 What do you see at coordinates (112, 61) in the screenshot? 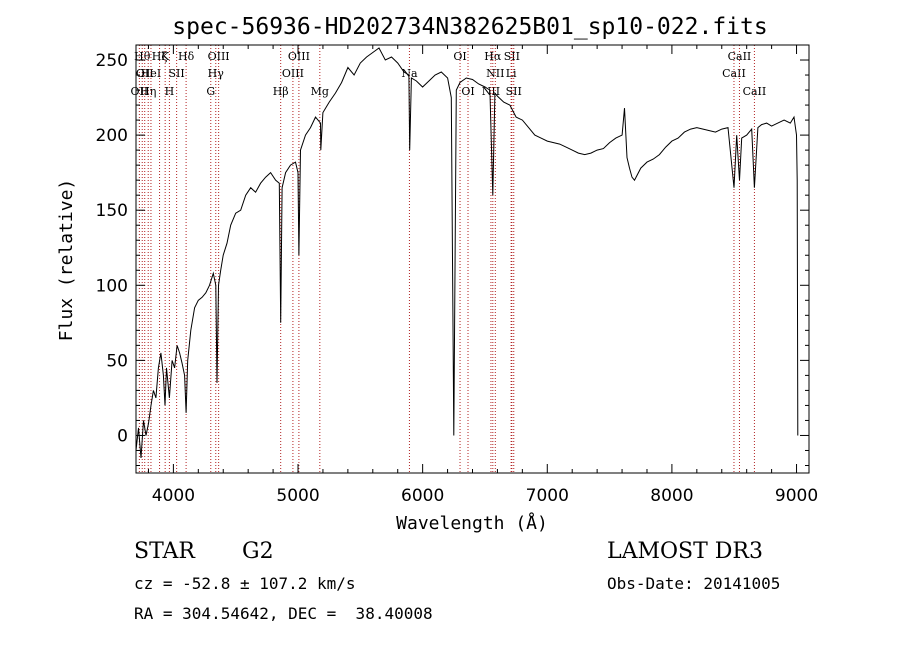
I see `y-tick-label: 250` at bounding box center [112, 61].